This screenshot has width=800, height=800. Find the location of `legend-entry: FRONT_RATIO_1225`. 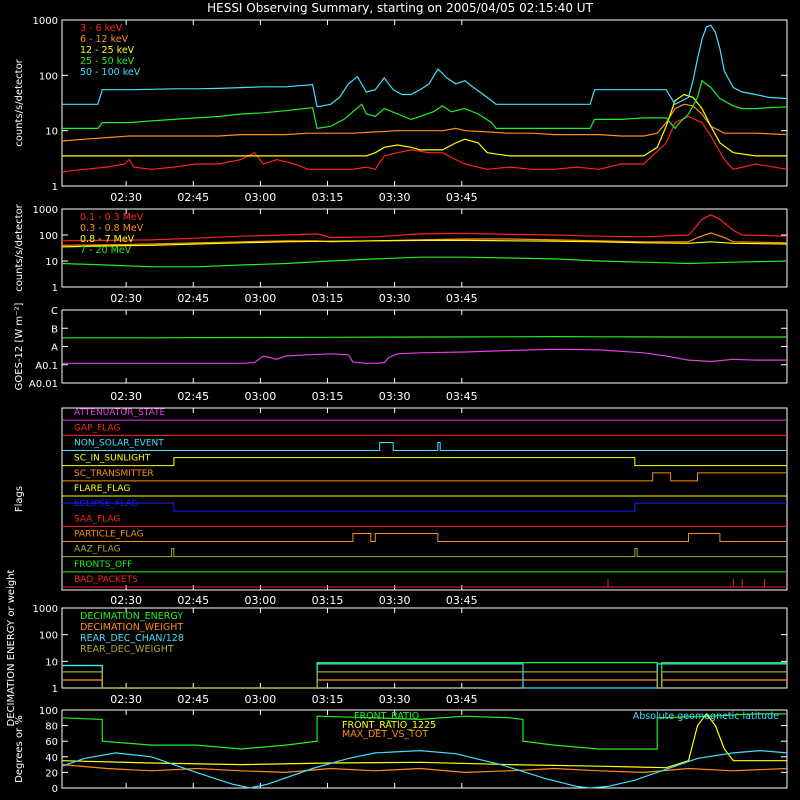

legend-entry: FRONT_RATIO_1225 is located at coordinates (389, 725).